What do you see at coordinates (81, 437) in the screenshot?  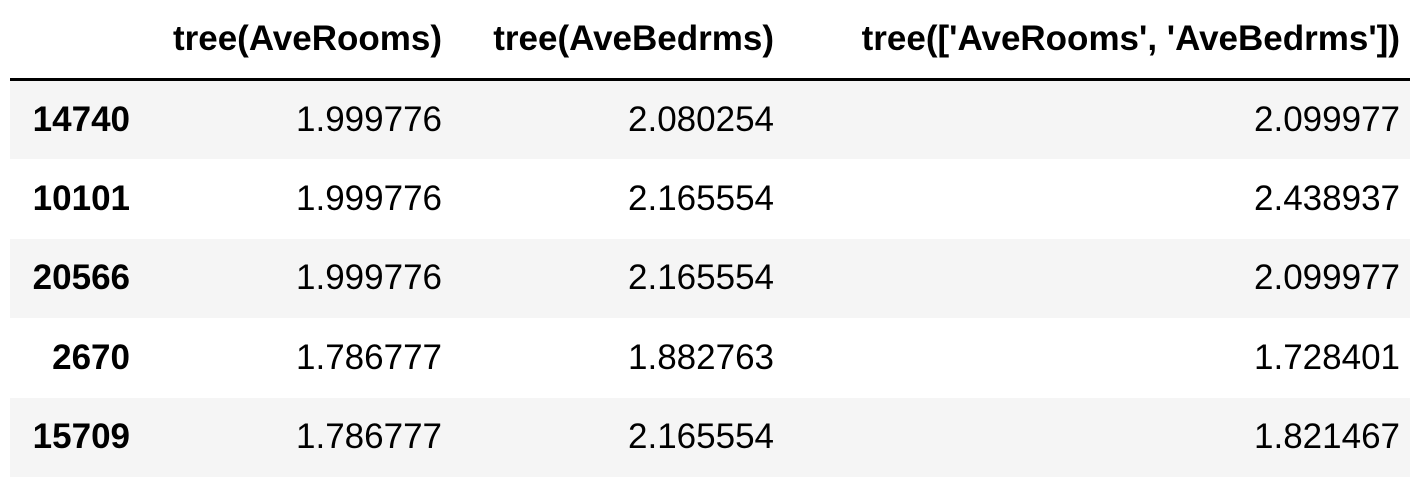 I see `row-index: 15709` at bounding box center [81, 437].